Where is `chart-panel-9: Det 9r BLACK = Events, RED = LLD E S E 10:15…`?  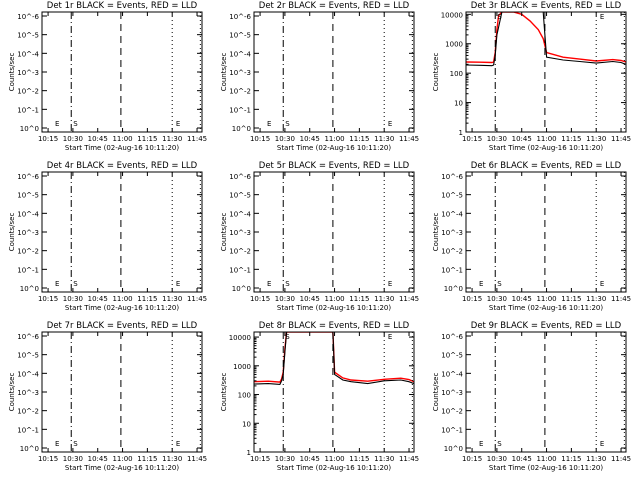
chart-panel-9: Det 9r BLACK = Events, RED = LLD E S E 10:15… is located at coordinates (531, 396).